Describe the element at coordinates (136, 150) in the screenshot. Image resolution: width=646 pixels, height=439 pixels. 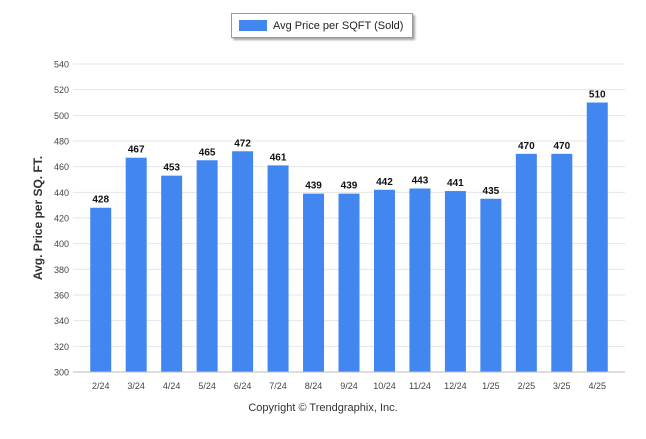
I see `data-label: 467` at that location.